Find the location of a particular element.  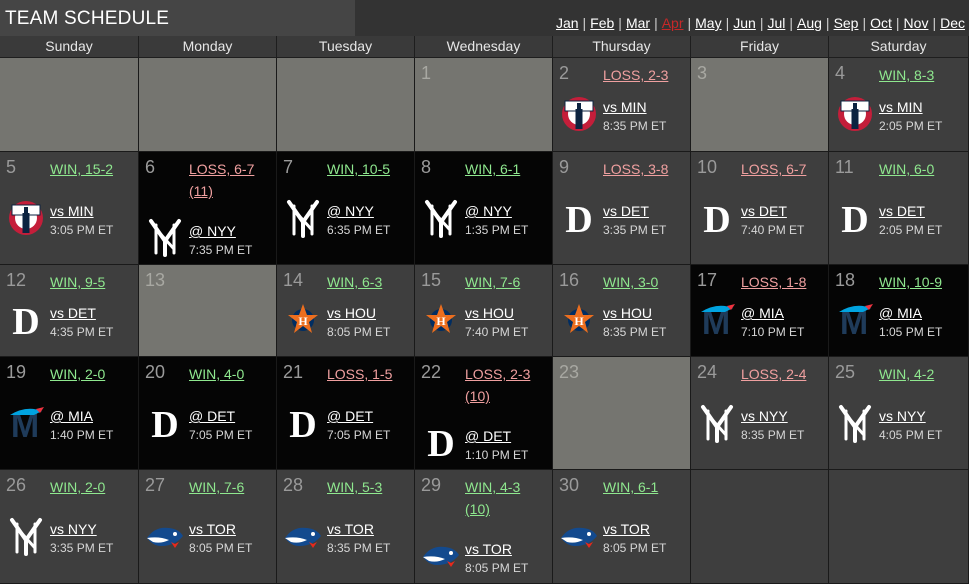

day-cell-22: 22 LOSS, 2-3 (10) D @ DET 1:10 PM ET is located at coordinates (484, 413).